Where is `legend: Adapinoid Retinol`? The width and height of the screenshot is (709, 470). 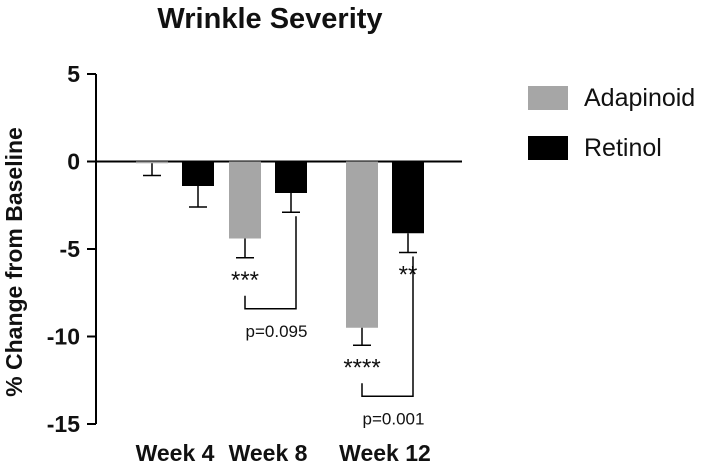
legend: Adapinoid Retinol is located at coordinates (611, 123).